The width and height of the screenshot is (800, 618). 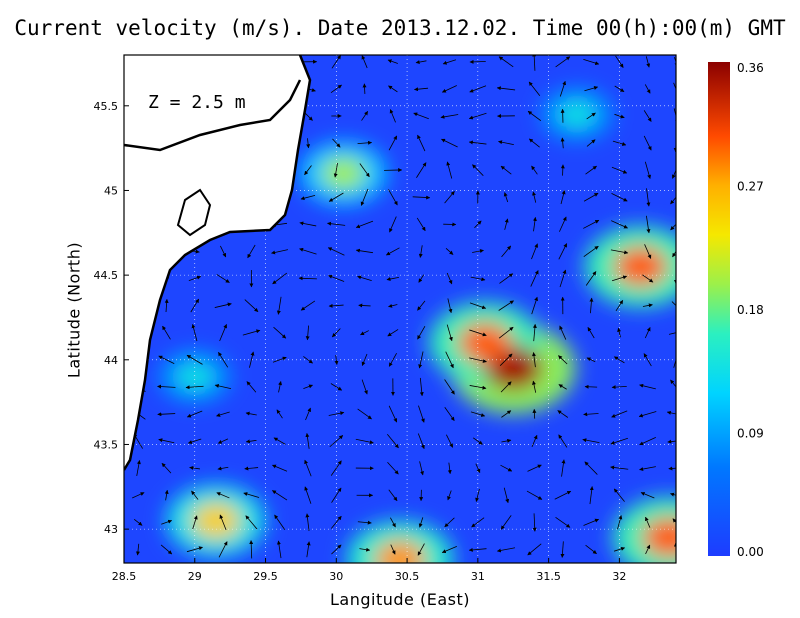 What do you see at coordinates (750, 310) in the screenshot?
I see `colorbar-label: 0.18` at bounding box center [750, 310].